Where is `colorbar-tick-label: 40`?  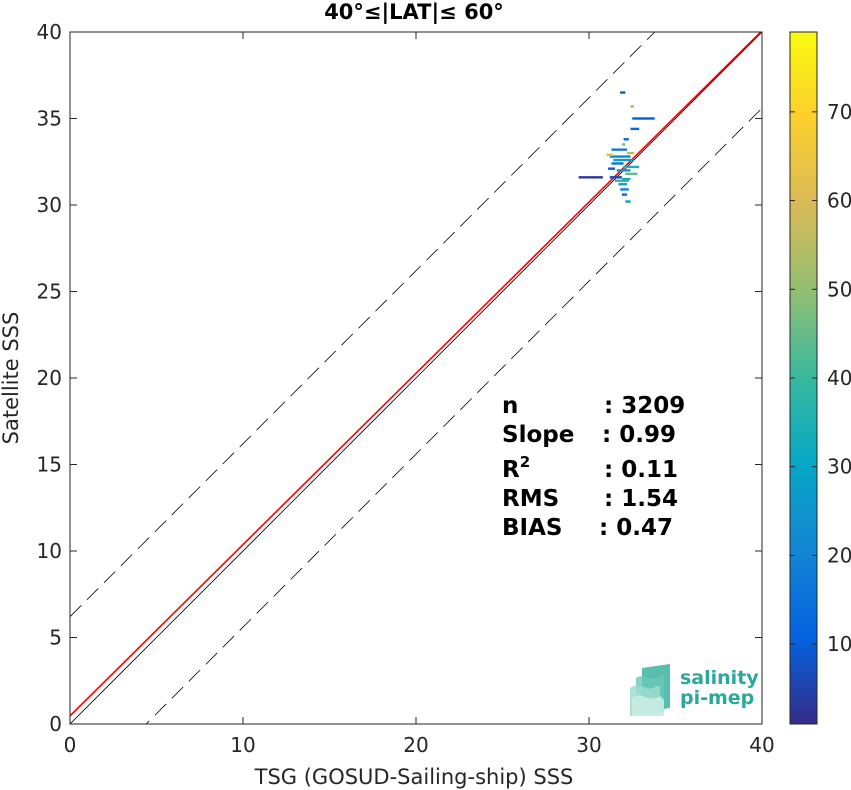
colorbar-tick-label: 40 is located at coordinates (839, 378).